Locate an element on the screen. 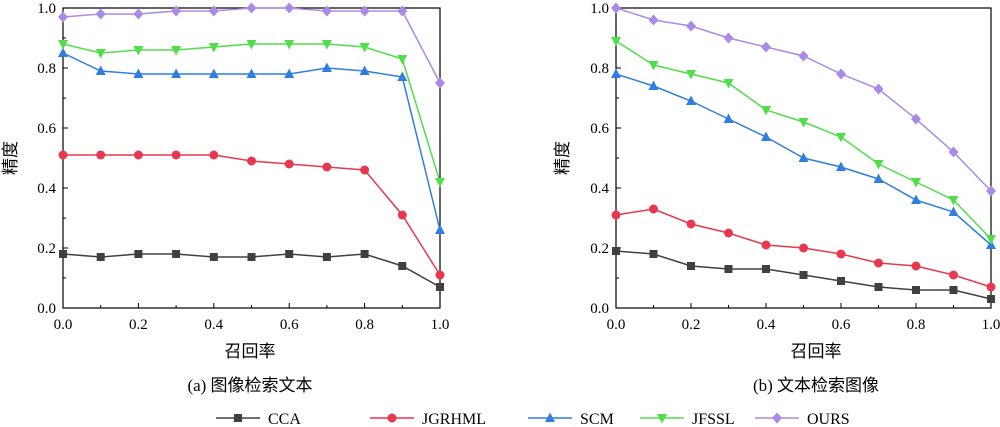 The image size is (1000, 427). panel-a-series-jfssl is located at coordinates (251, 114).